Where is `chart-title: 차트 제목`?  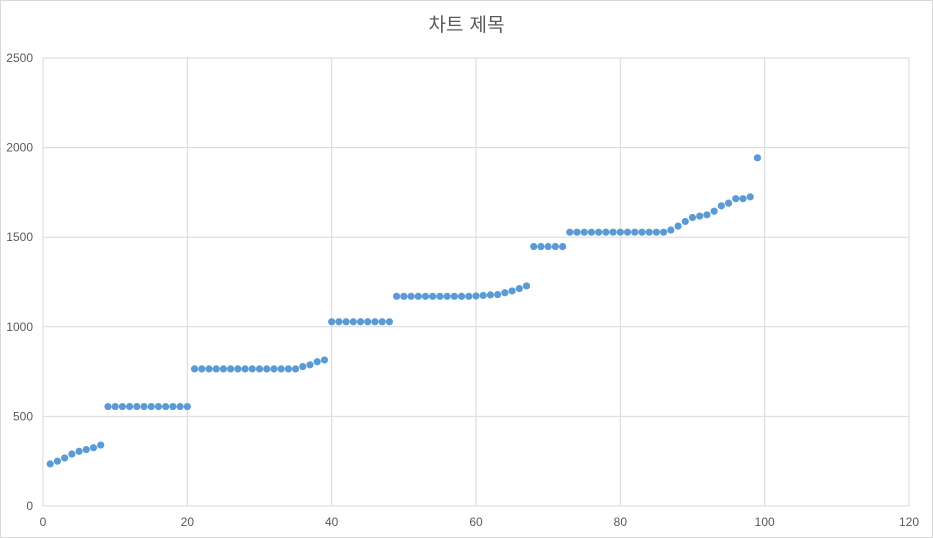
chart-title: 차트 제목 is located at coordinates (466, 25).